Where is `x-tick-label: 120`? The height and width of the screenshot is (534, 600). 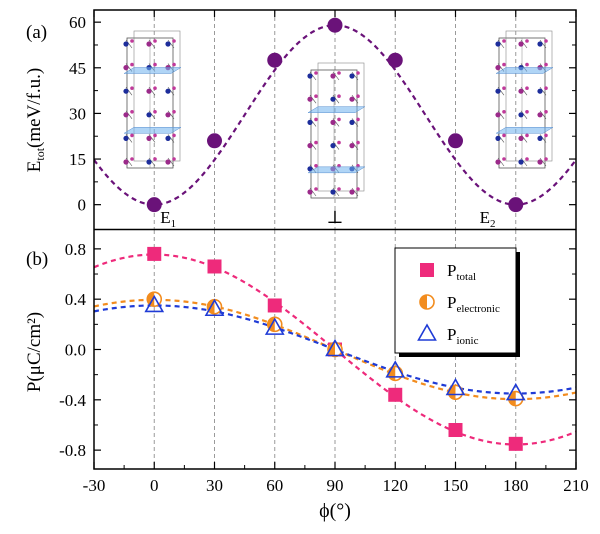 x-tick-label: 120 is located at coordinates (396, 485).